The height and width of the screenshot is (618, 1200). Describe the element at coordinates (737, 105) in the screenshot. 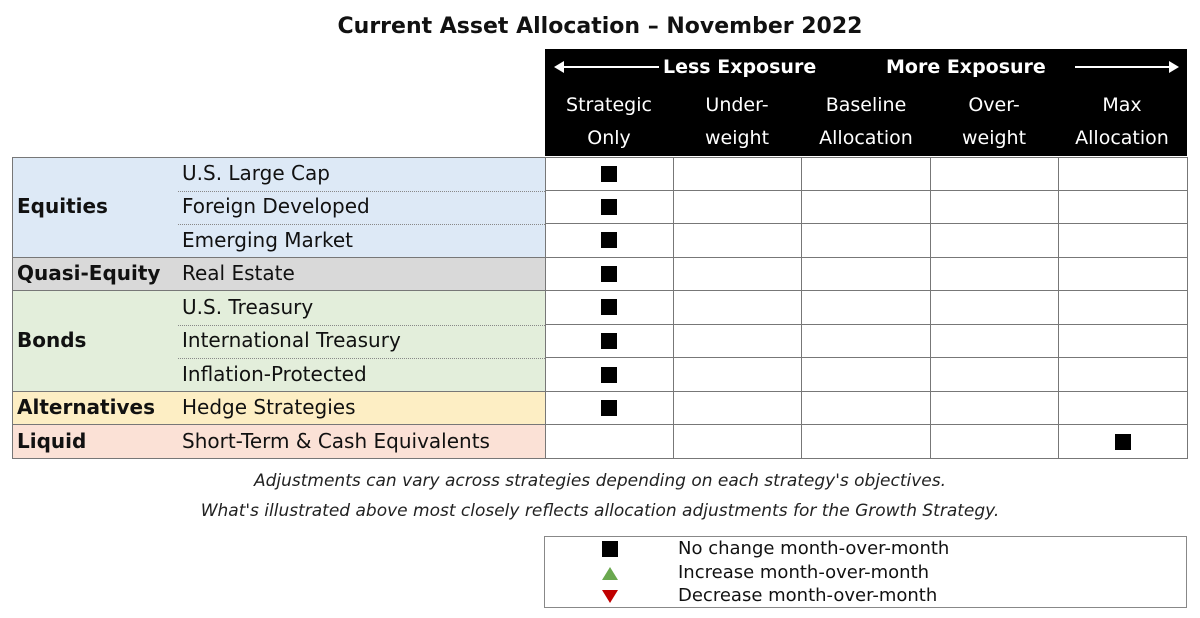

I see `column-header-line1: Under-` at that location.